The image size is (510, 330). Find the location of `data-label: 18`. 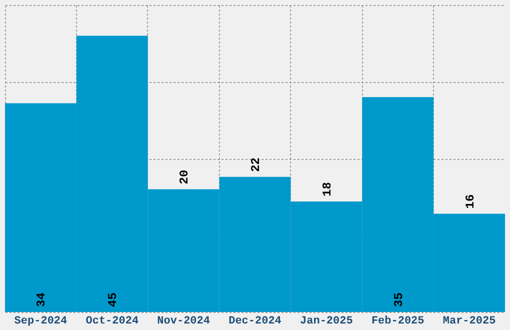

data-label: 18 is located at coordinates (327, 189).